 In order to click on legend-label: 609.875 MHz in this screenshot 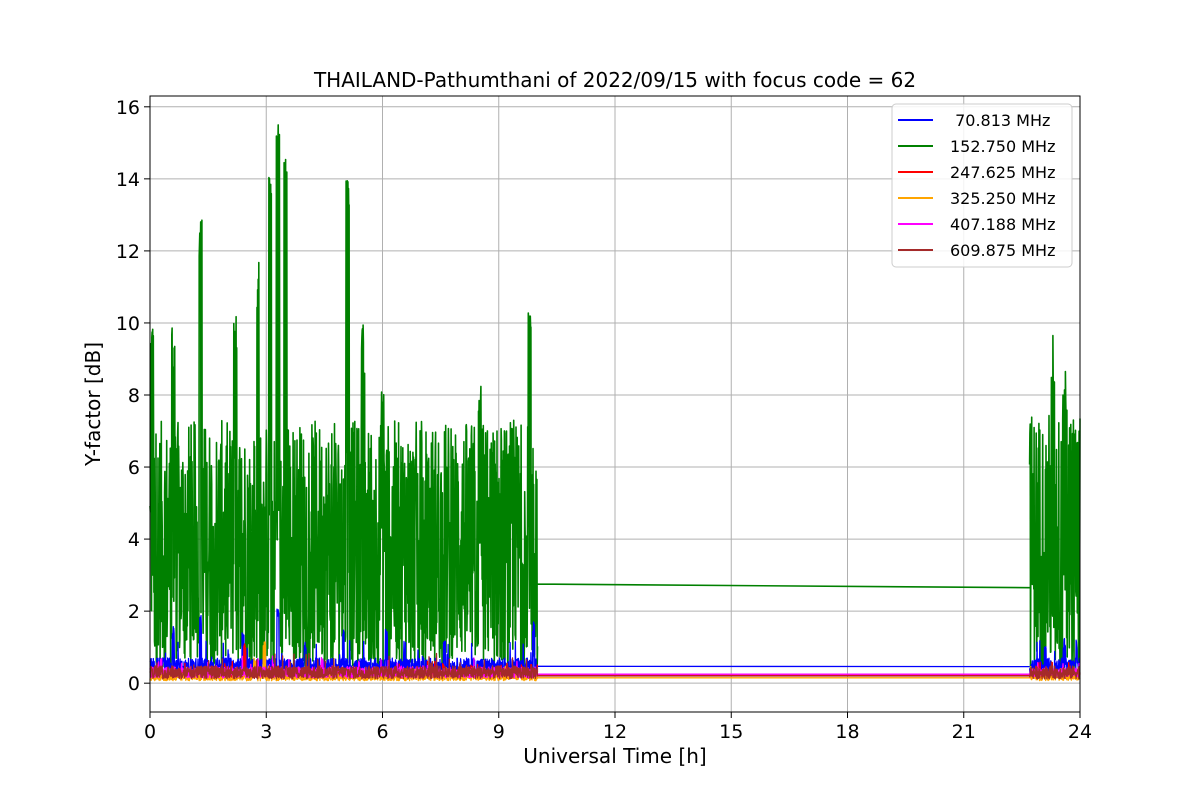, I will do `click(1002, 250)`.